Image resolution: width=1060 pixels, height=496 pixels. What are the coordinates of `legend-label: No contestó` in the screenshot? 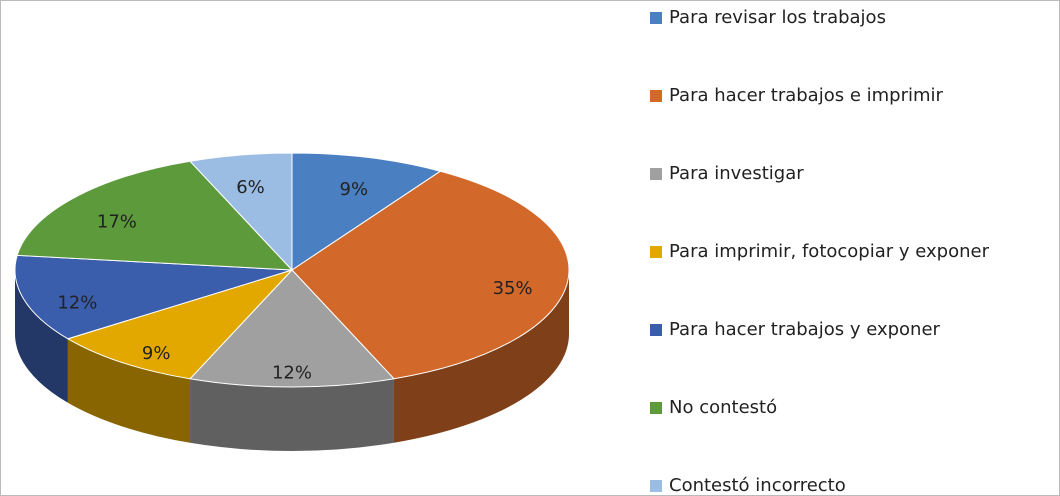 It's located at (723, 407).